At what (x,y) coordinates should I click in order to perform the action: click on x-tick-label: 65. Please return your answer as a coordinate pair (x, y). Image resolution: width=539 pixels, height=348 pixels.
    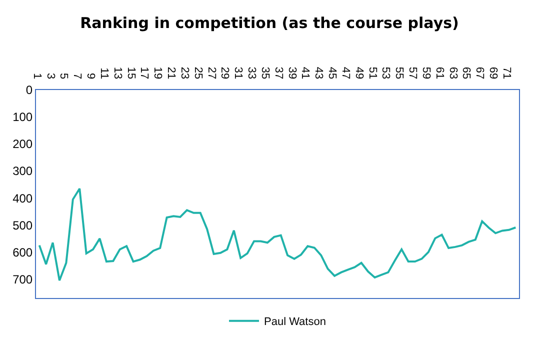
    Looking at the image, I should click on (466, 73).